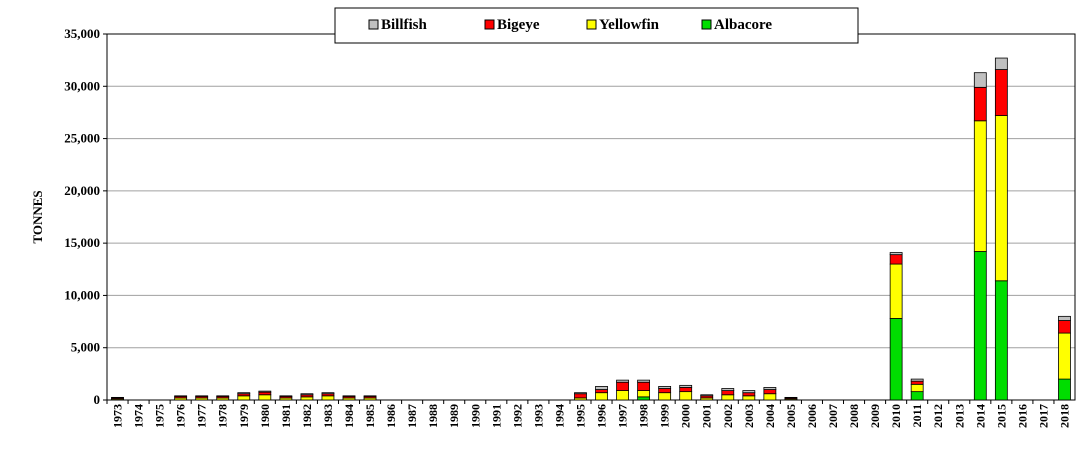 This screenshot has height=451, width=1077. Describe the element at coordinates (202, 416) in the screenshot. I see `x-tick-label: 1977` at that location.